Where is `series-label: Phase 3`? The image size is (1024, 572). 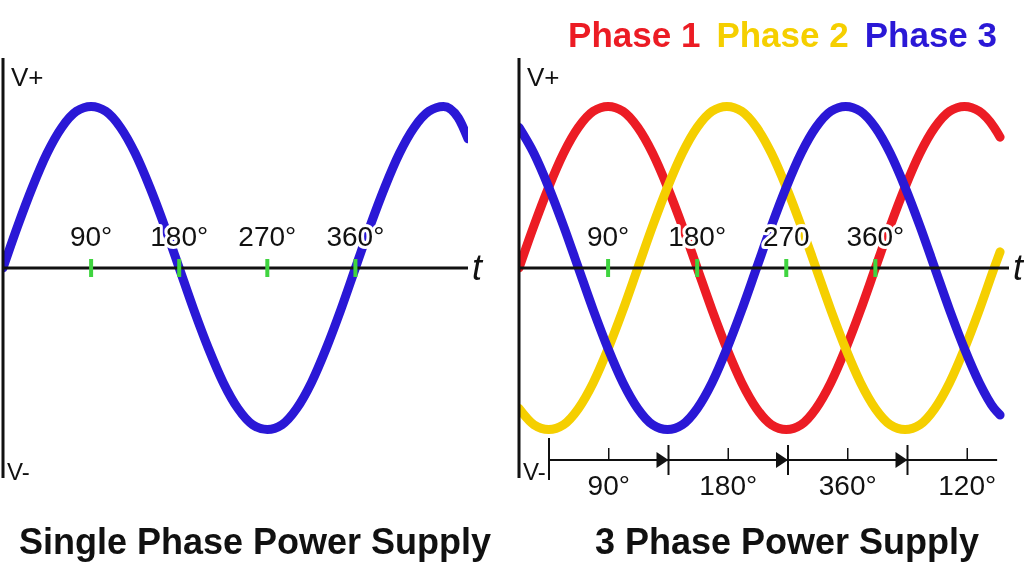 series-label: Phase 3 is located at coordinates (930, 34).